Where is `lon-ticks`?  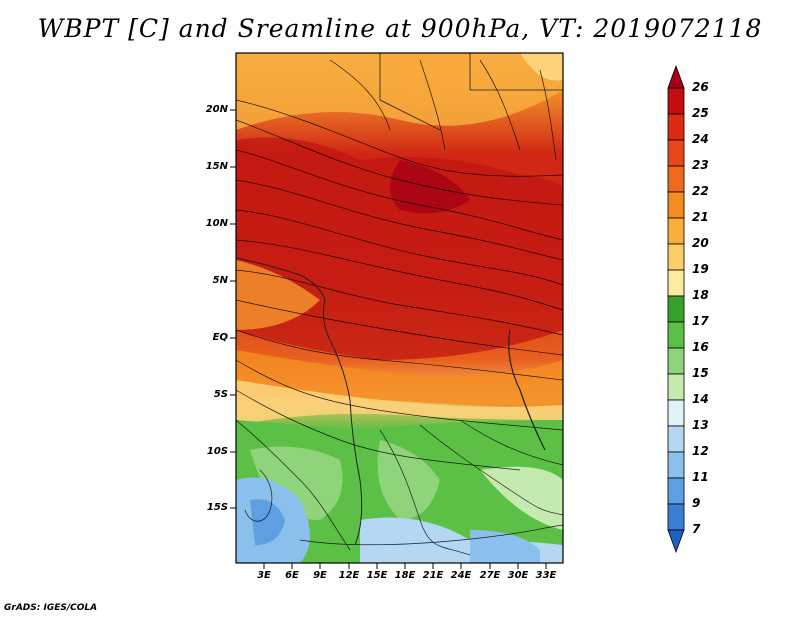
lon-ticks is located at coordinates (405, 566).